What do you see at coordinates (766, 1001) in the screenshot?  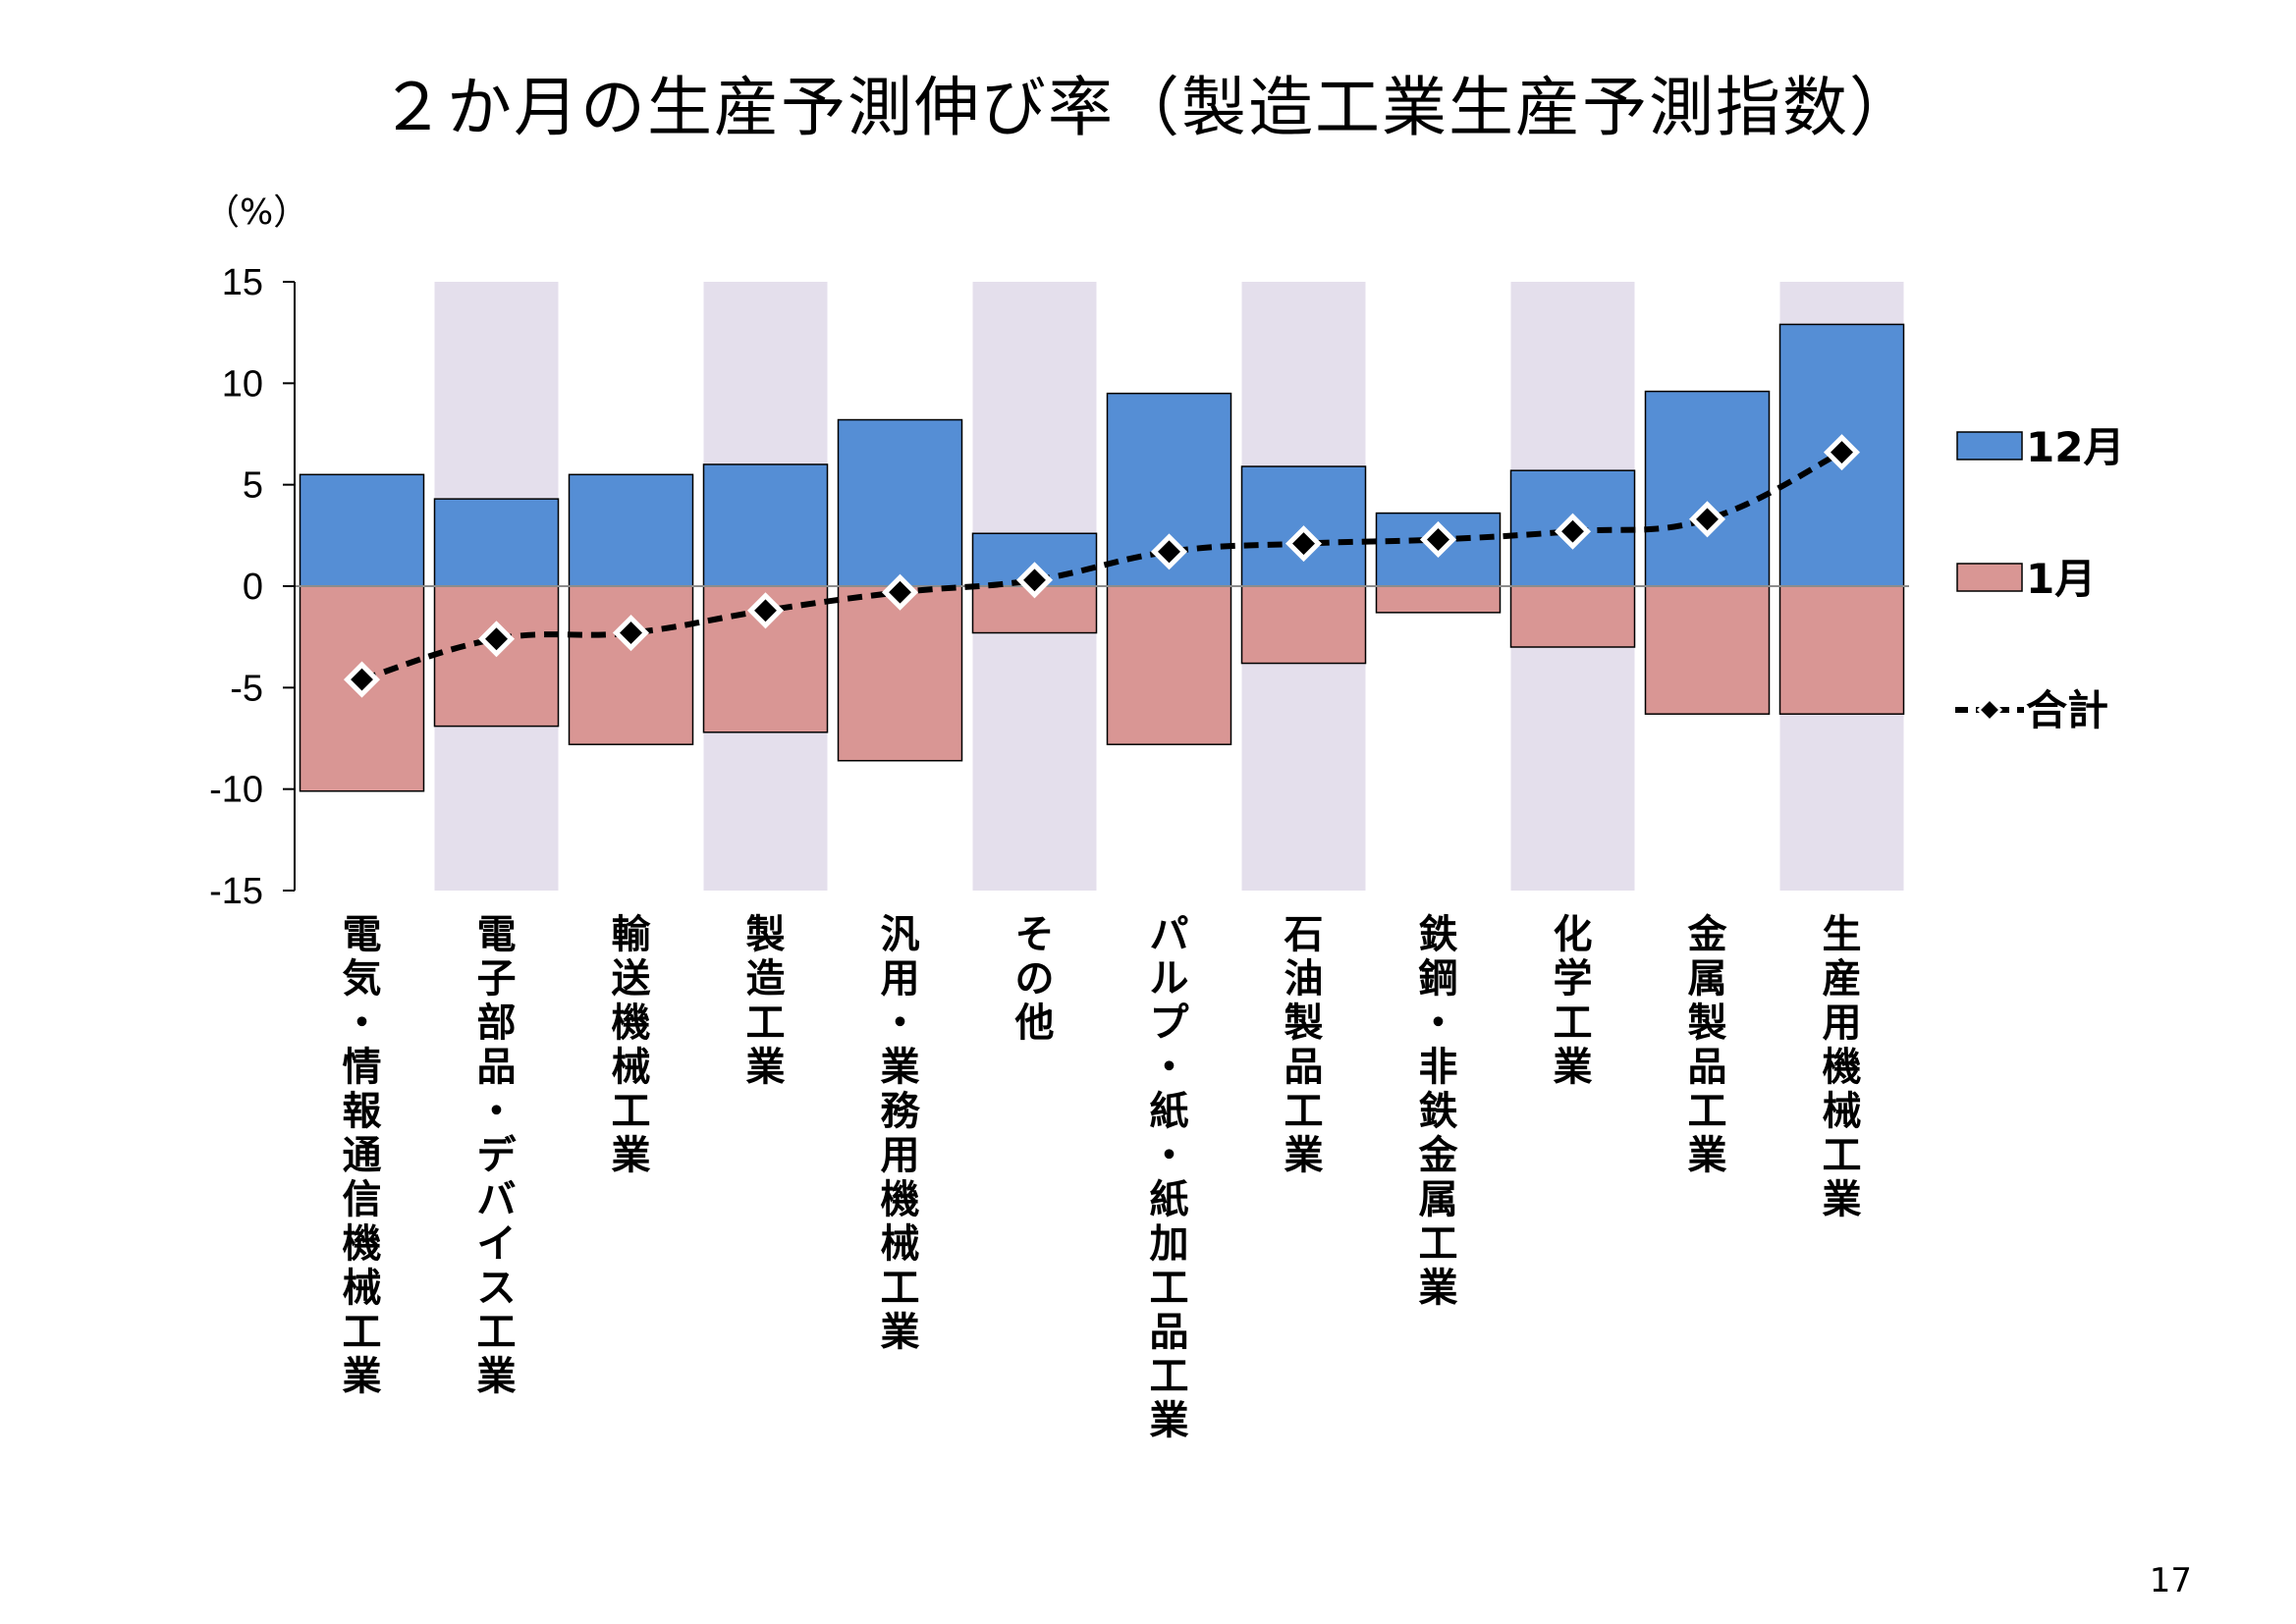 I see `category-label: 製造工業` at bounding box center [766, 1001].